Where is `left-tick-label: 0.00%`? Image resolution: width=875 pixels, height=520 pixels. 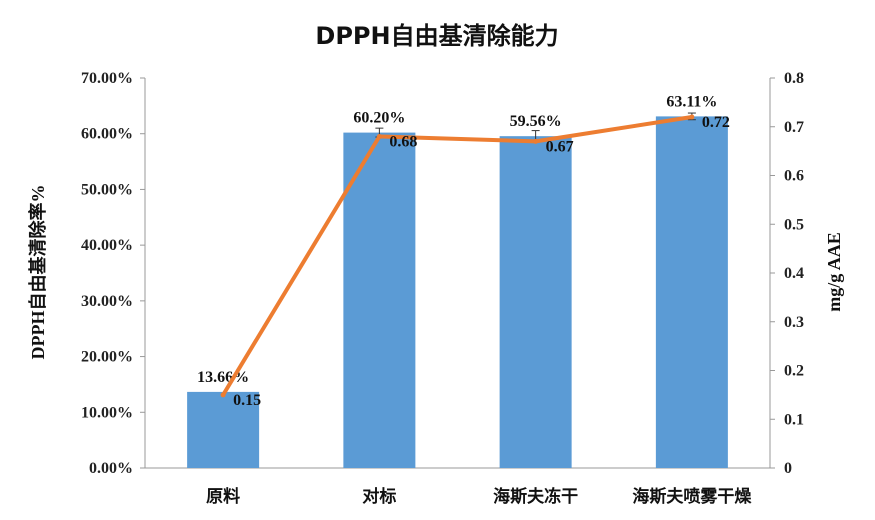
left-tick-label: 0.00% is located at coordinates (111, 468).